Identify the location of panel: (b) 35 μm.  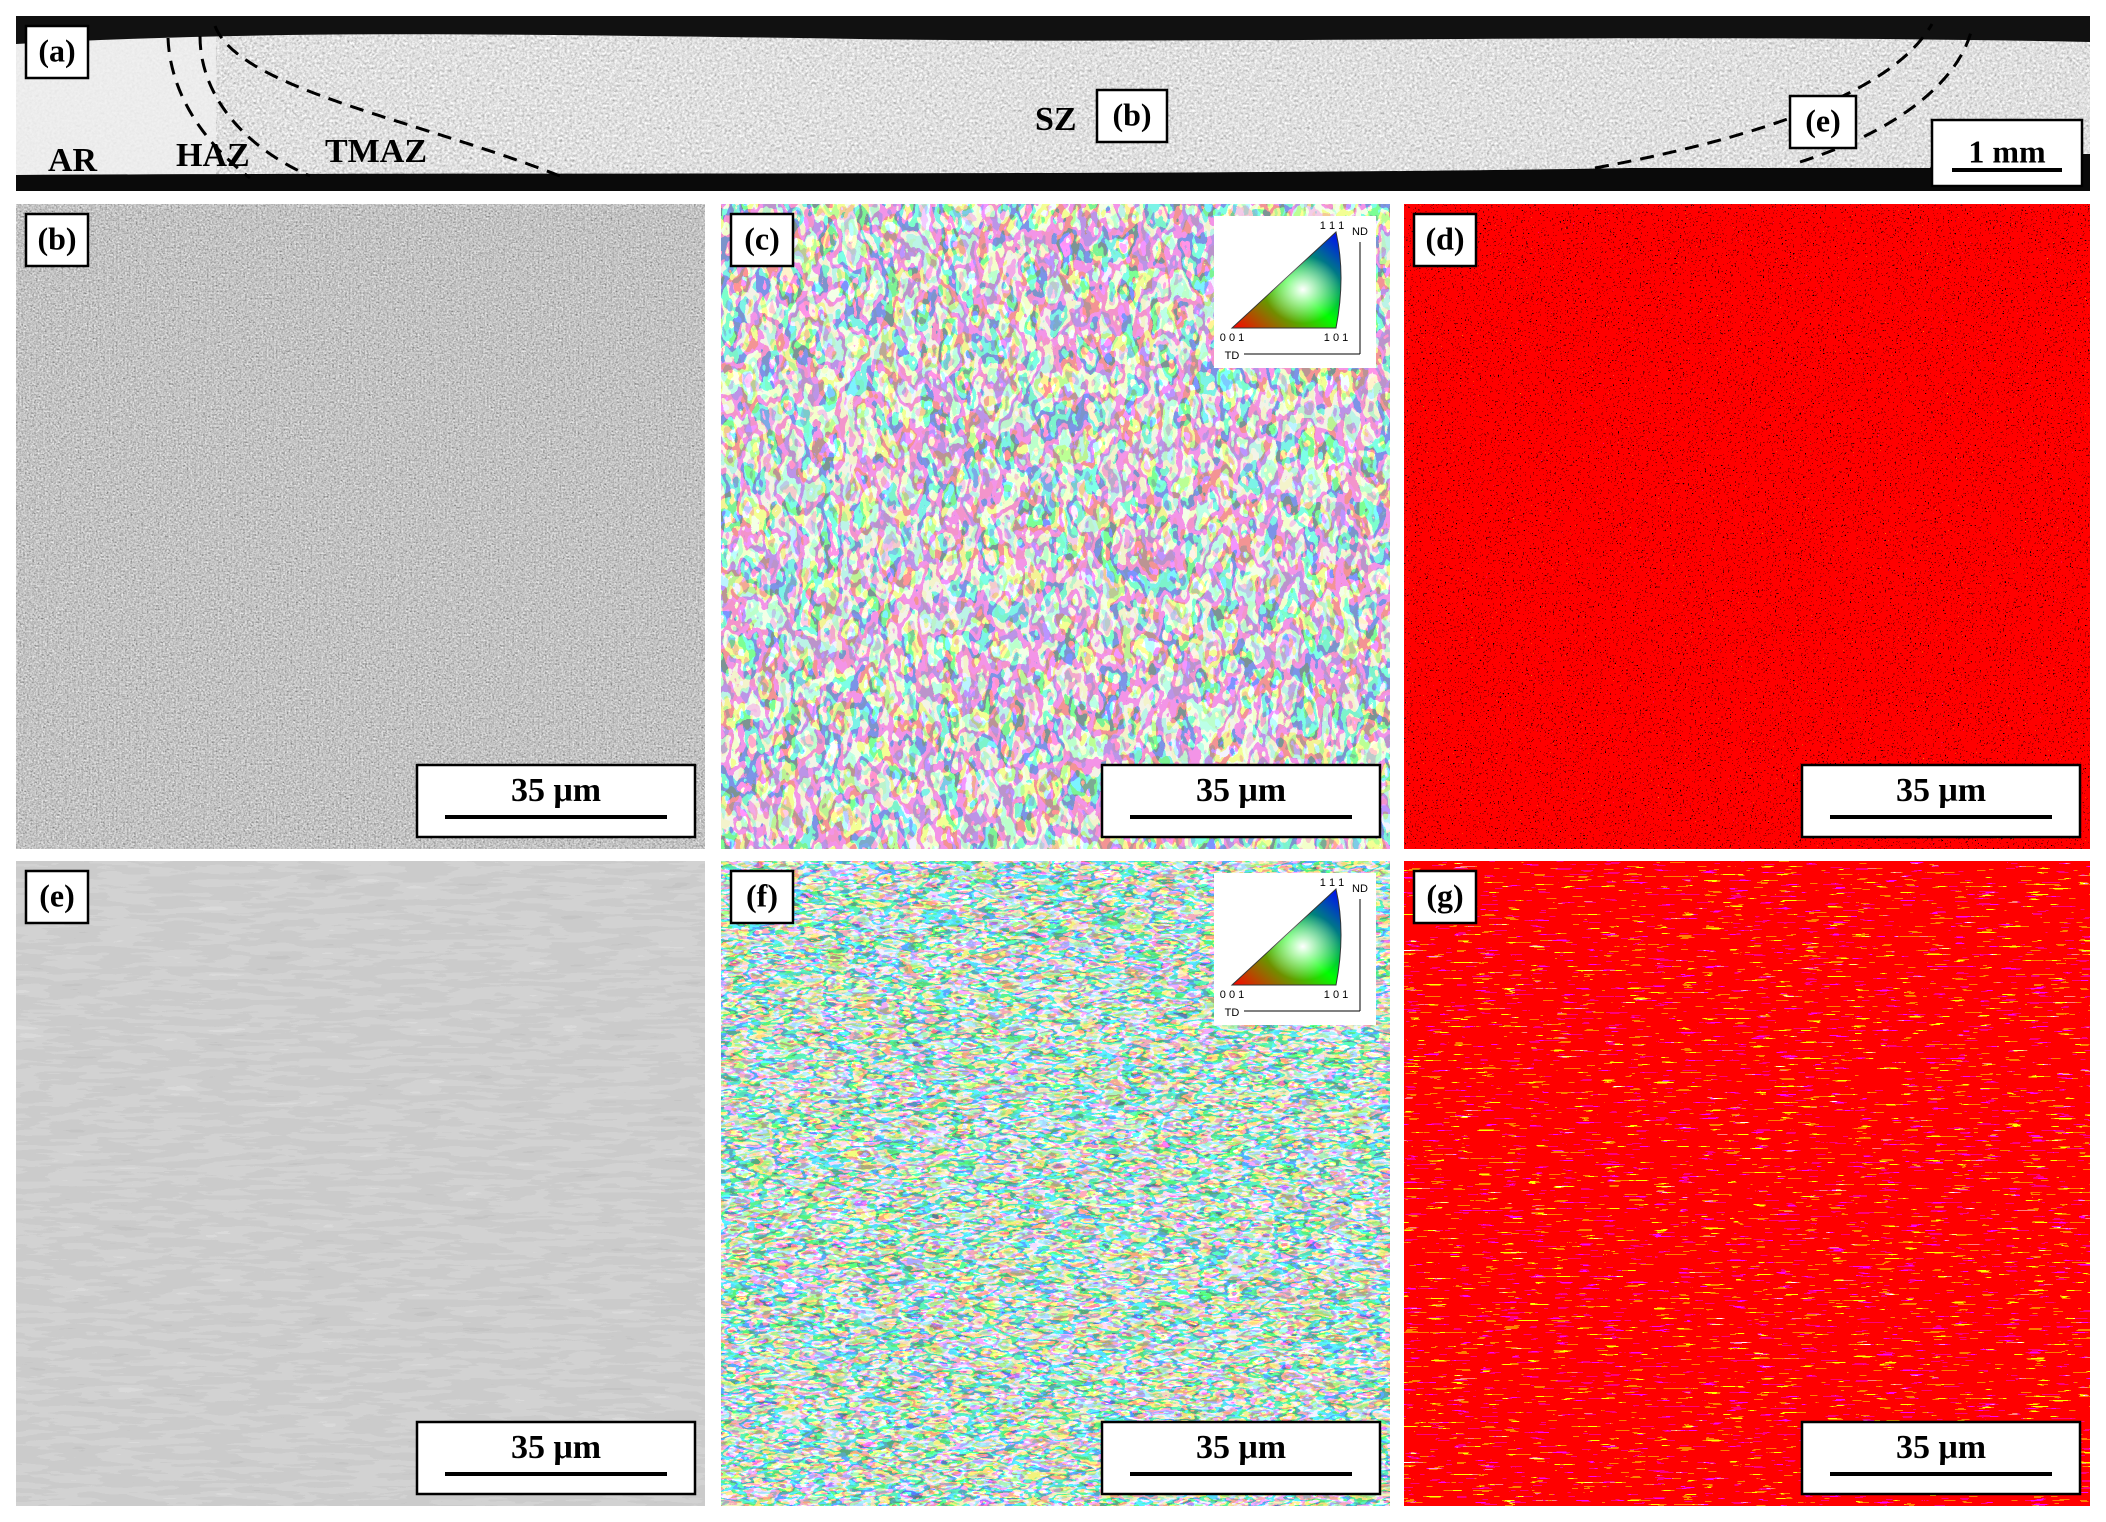
(360, 526).